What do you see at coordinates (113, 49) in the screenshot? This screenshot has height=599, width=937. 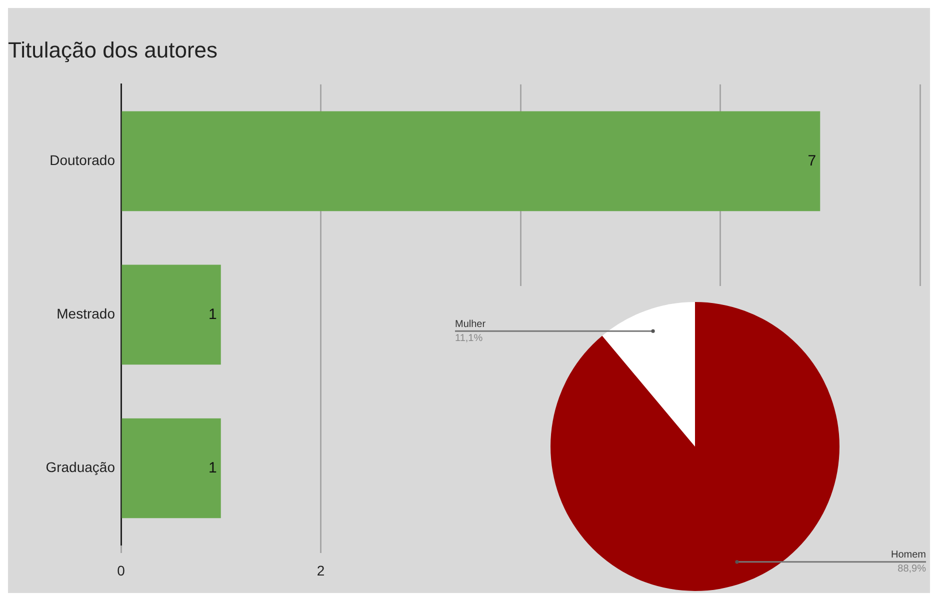 I see `chart-title: Titulação dos autores` at bounding box center [113, 49].